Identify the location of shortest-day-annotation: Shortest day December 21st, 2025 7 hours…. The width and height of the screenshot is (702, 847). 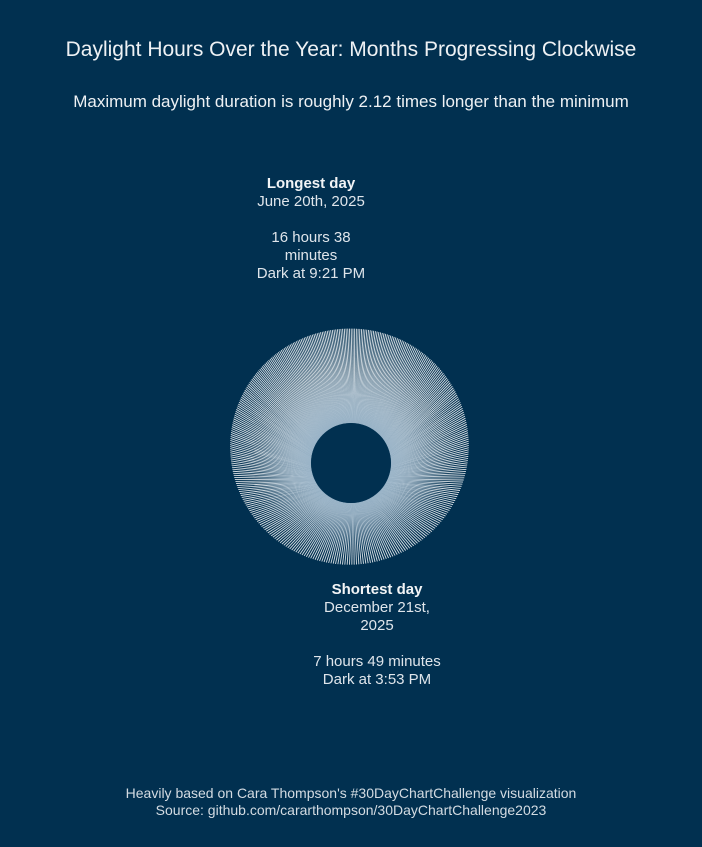
(377, 635).